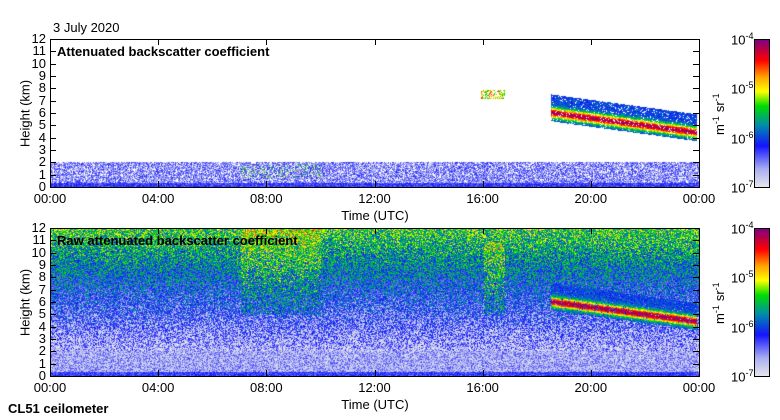 The image size is (780, 420). Describe the element at coordinates (158, 198) in the screenshot. I see `x-tick-label: 04:00` at that location.